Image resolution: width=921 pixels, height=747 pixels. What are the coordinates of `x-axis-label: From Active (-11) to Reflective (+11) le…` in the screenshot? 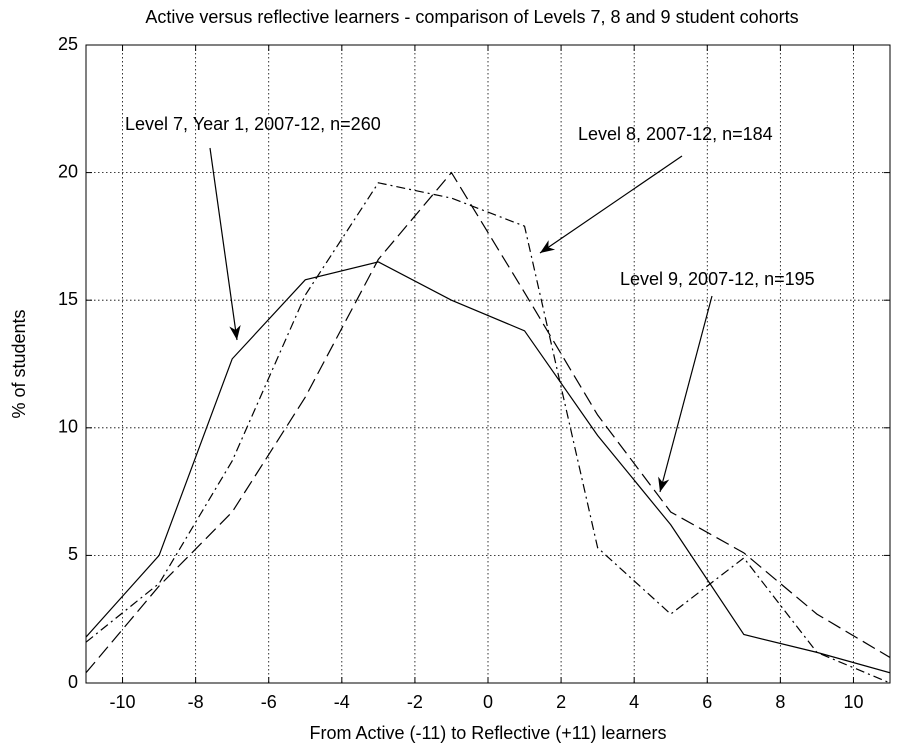 It's located at (488, 733).